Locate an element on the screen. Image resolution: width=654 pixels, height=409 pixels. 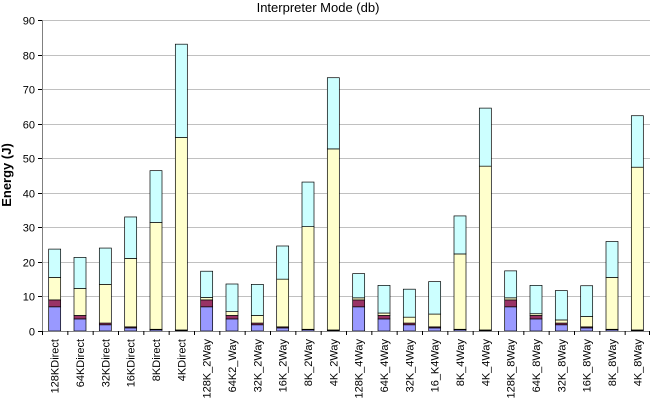
bar-segment-64KDirect-s3 is located at coordinates (80, 302).